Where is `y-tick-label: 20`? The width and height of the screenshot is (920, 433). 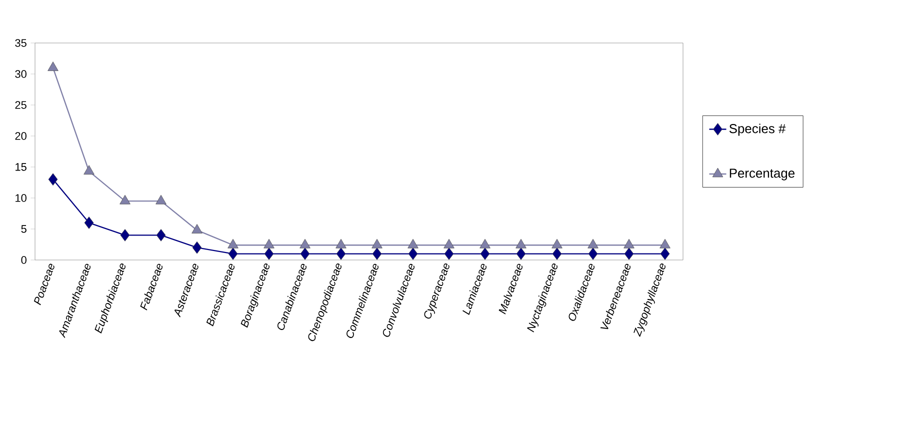
y-tick-label: 20 is located at coordinates (20, 136).